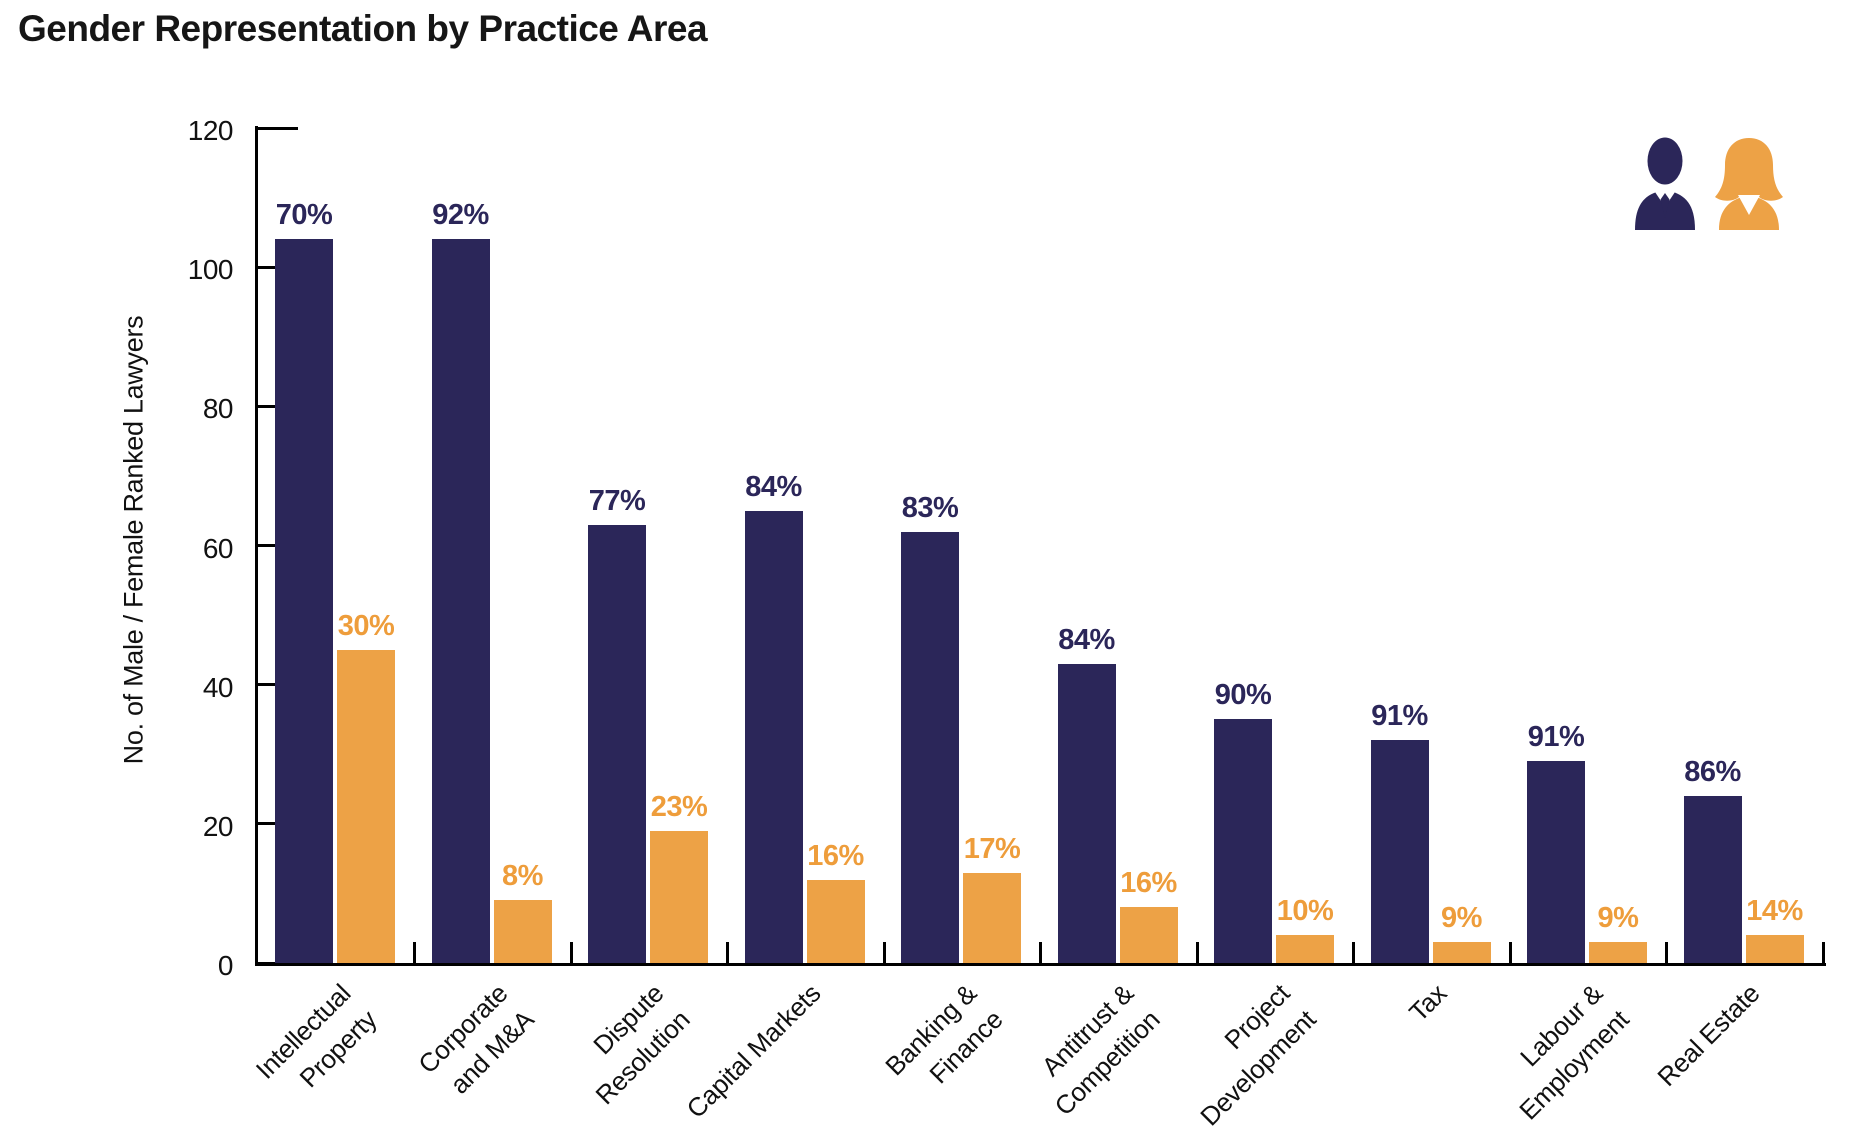  I want to click on male-bar-value-label: 83%, so click(930, 507).